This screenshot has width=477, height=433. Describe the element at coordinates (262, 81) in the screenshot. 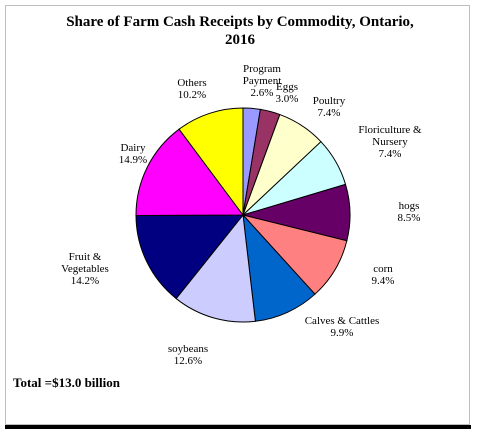

I see `slice-label-program-payment: Program Payment 2.6%` at that location.